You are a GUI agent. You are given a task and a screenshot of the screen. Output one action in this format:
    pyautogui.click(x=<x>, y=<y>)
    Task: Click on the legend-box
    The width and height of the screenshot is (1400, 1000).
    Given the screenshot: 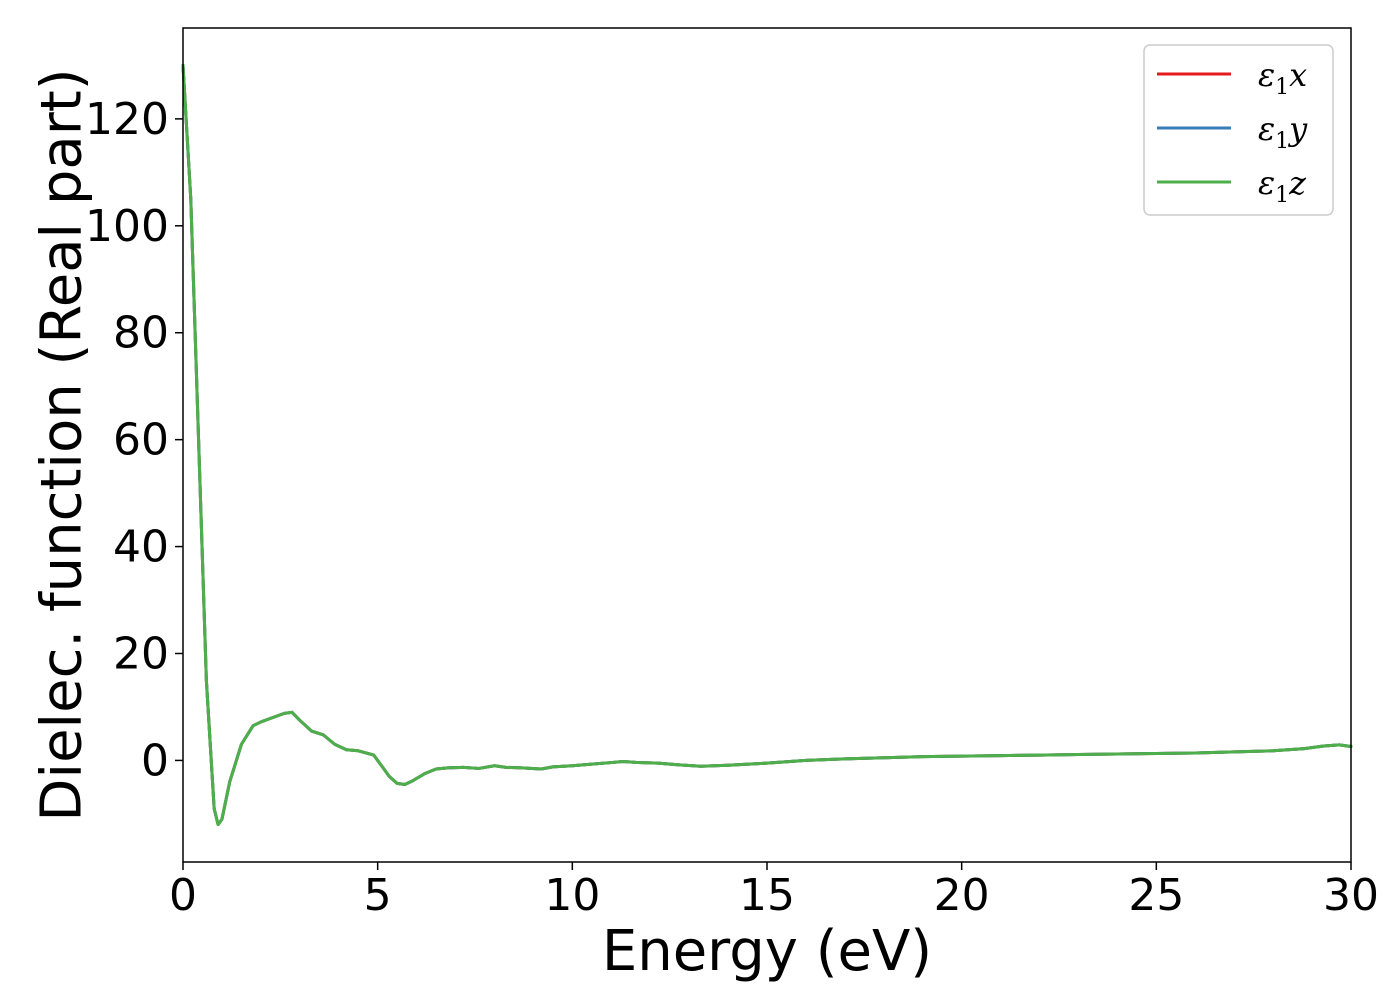 What is the action you would take?
    pyautogui.click(x=1238, y=130)
    